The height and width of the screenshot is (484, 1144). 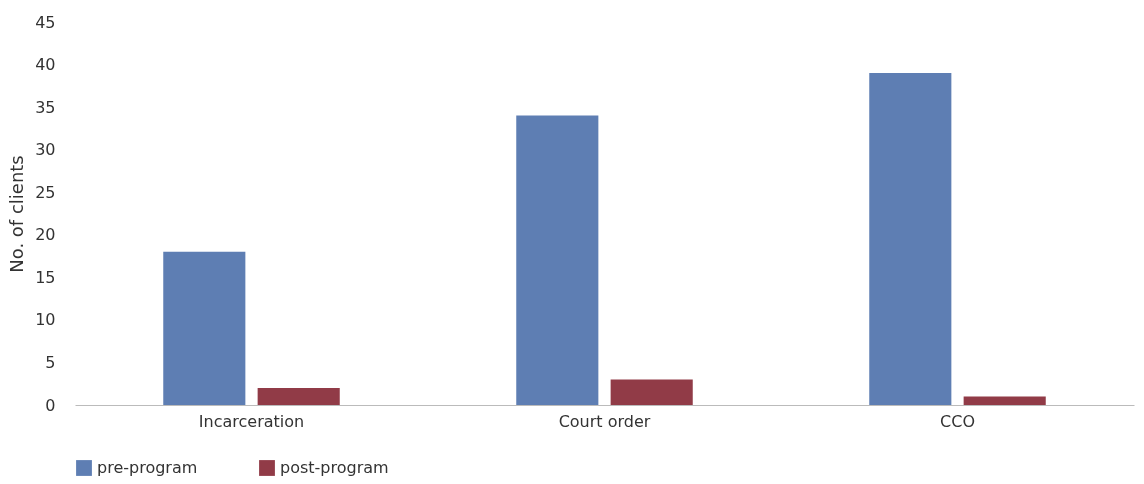 I want to click on x-tick-label: CCO, so click(x=957, y=421).